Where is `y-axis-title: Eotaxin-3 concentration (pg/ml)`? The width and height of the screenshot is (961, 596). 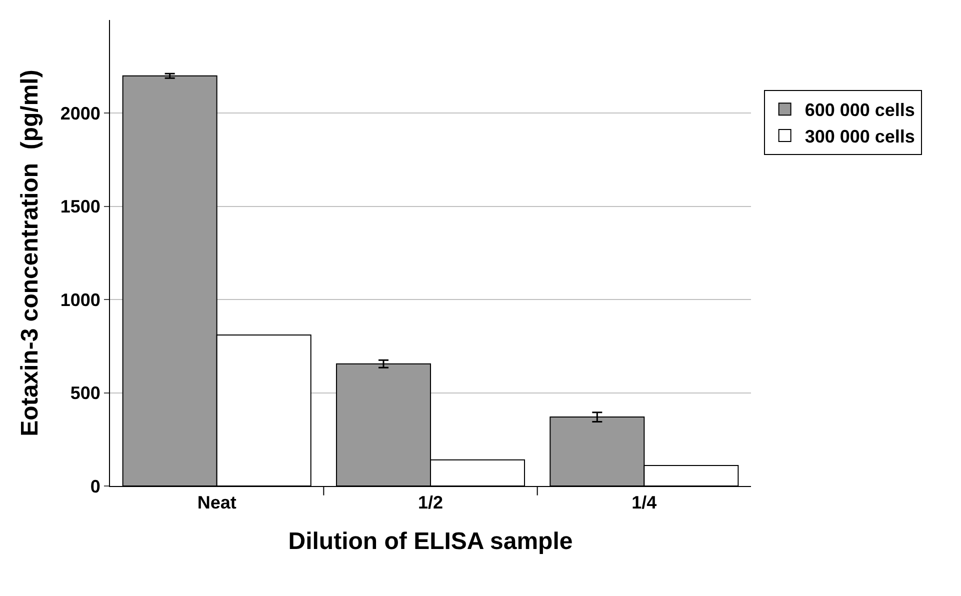
y-axis-title: Eotaxin-3 concentration (pg/ml) is located at coordinates (30, 253).